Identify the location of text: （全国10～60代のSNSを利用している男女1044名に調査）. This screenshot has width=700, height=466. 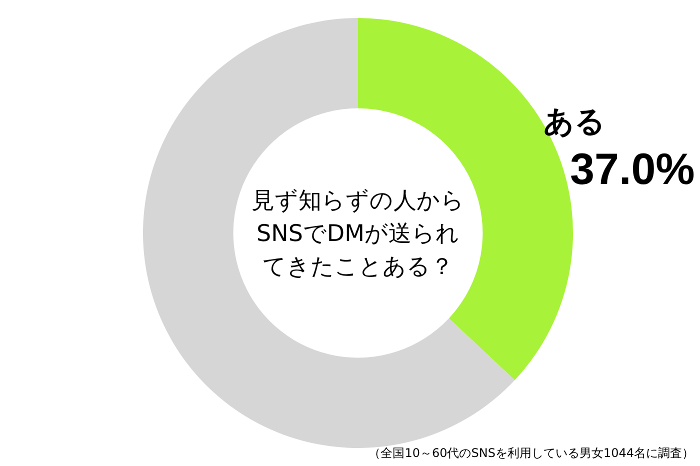
(531, 453).